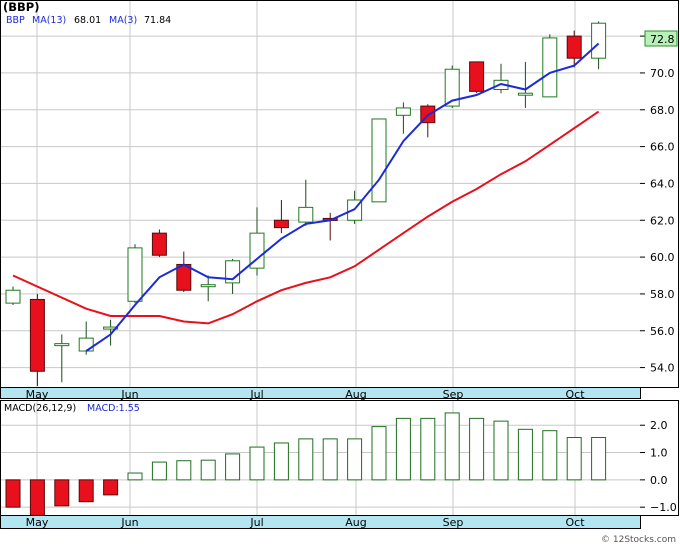 The height and width of the screenshot is (546, 680). I want to click on price-x-tick-label: Aug, so click(355, 394).